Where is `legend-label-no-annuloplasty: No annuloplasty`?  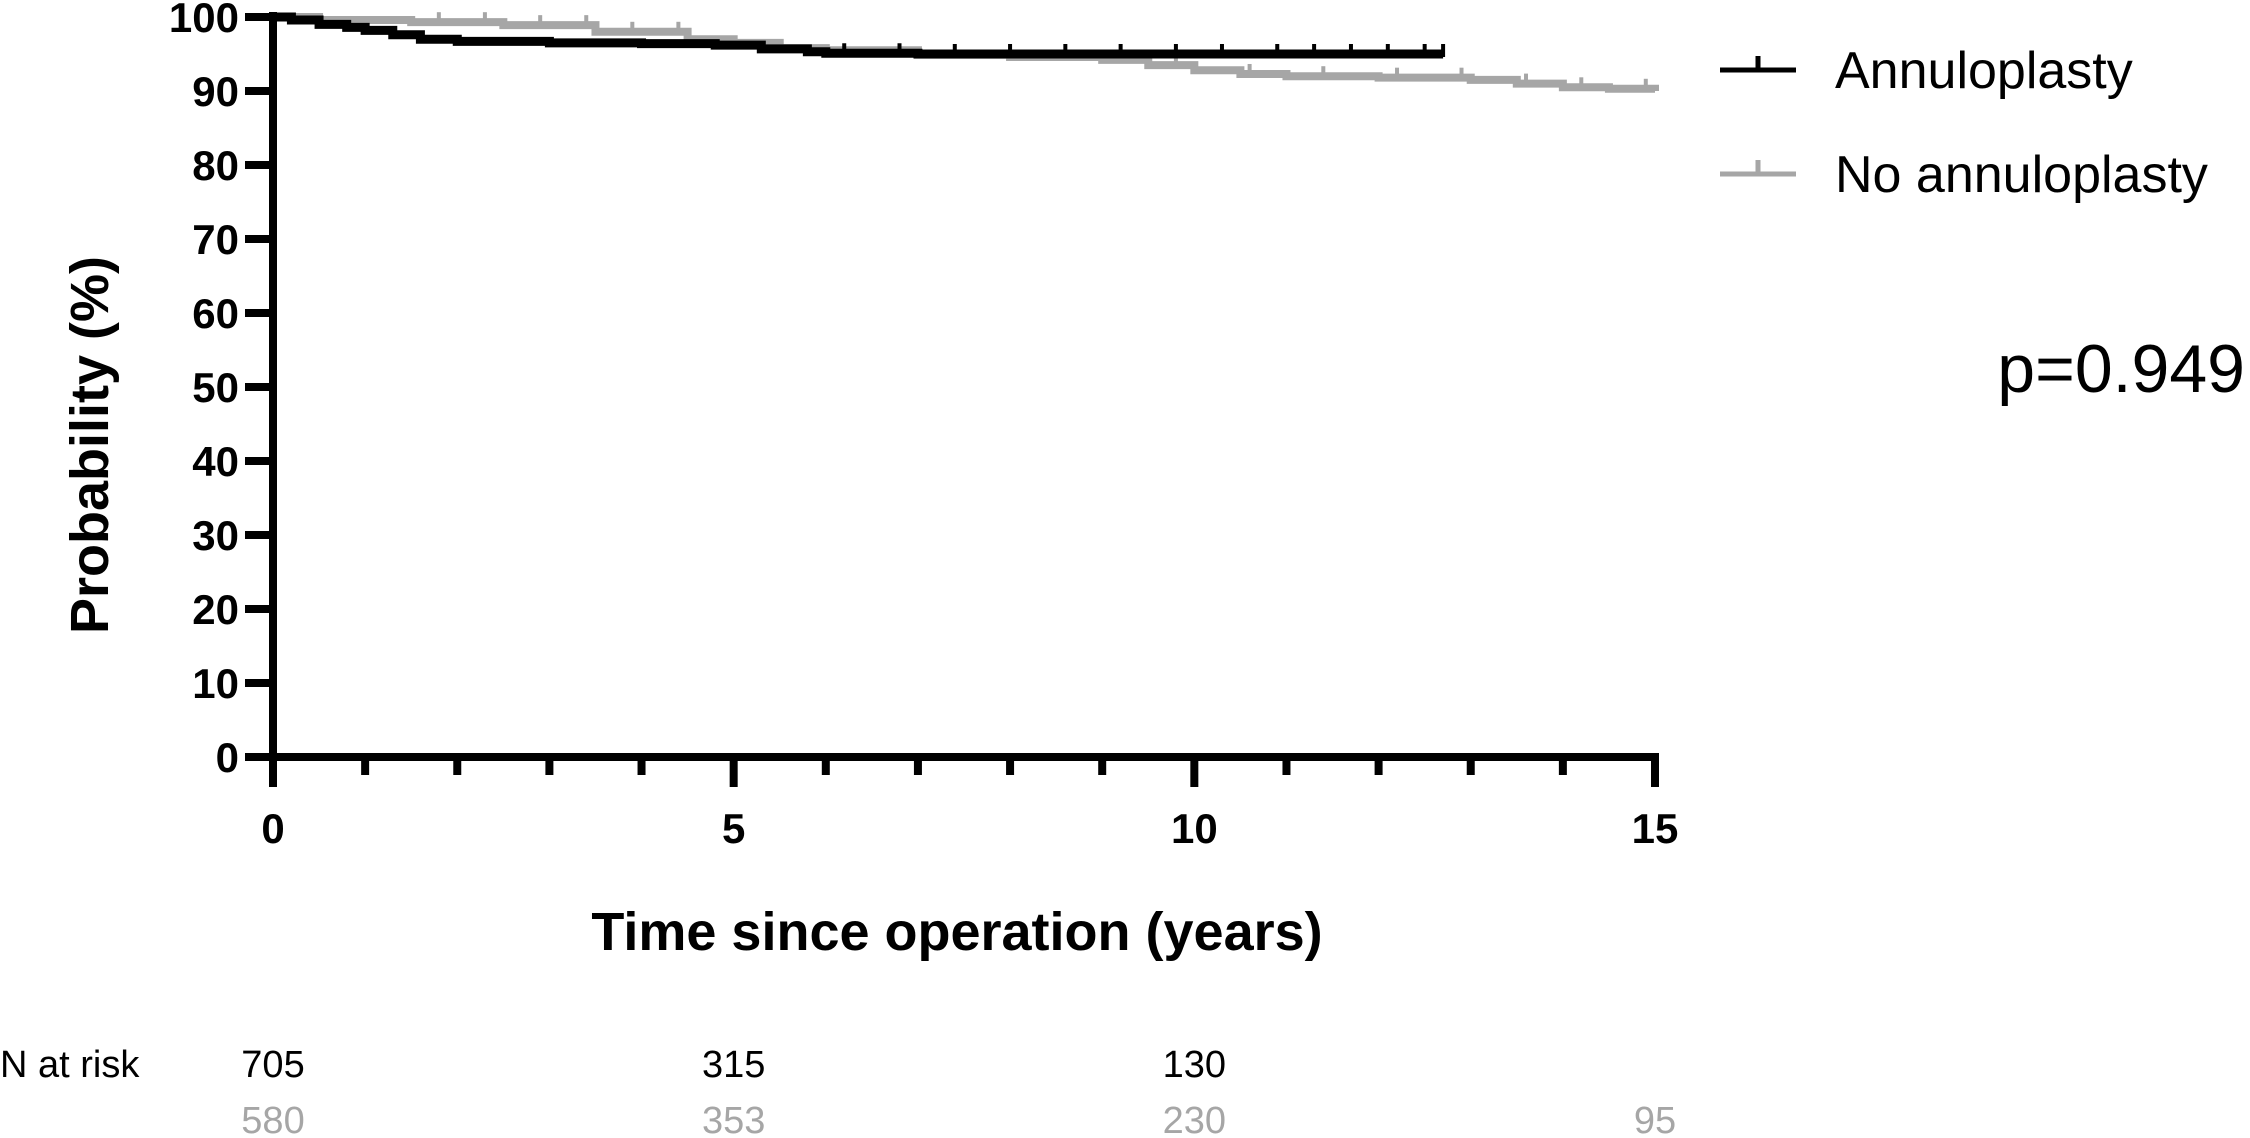
legend-label-no-annuloplasty: No annuloplasty is located at coordinates (2021, 175).